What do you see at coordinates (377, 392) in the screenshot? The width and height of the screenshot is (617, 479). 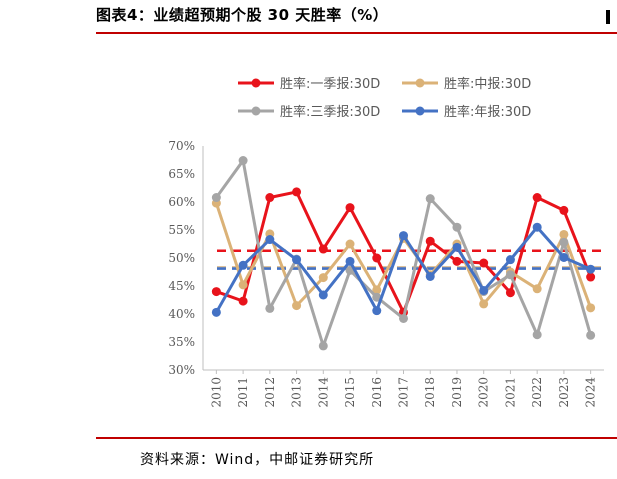 I see `x-tick-label: 2016` at bounding box center [377, 392].